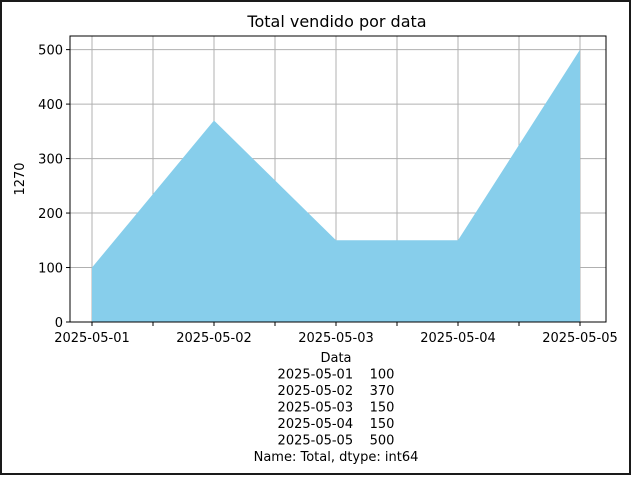 The image size is (631, 478). I want to click on x-tick-label: 2025-05-02, so click(214, 338).